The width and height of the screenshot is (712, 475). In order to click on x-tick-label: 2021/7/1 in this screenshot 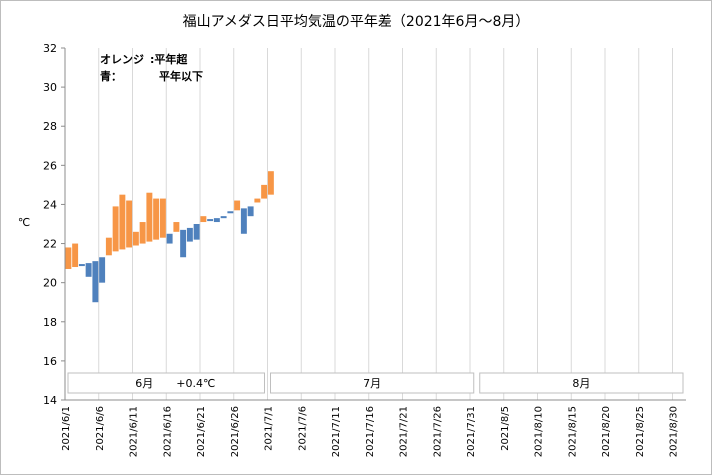, I will do `click(269, 428)`.